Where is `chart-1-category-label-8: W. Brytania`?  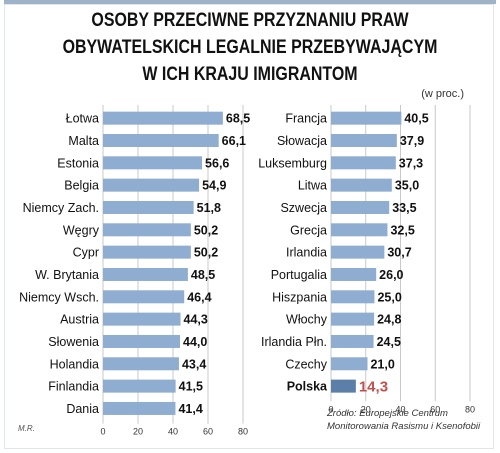 chart-1-category-label-8: W. Brytania is located at coordinates (67, 275).